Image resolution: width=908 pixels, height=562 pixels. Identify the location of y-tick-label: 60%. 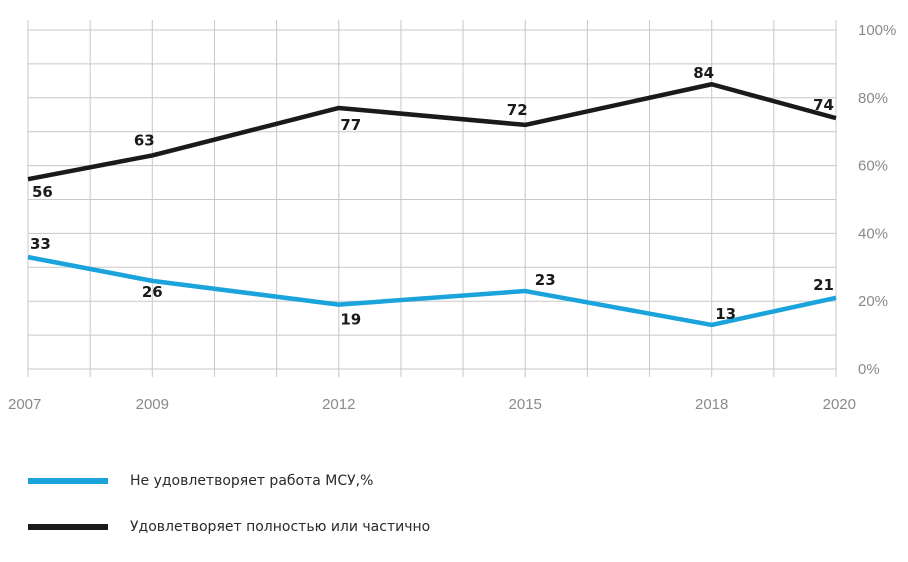
(873, 166).